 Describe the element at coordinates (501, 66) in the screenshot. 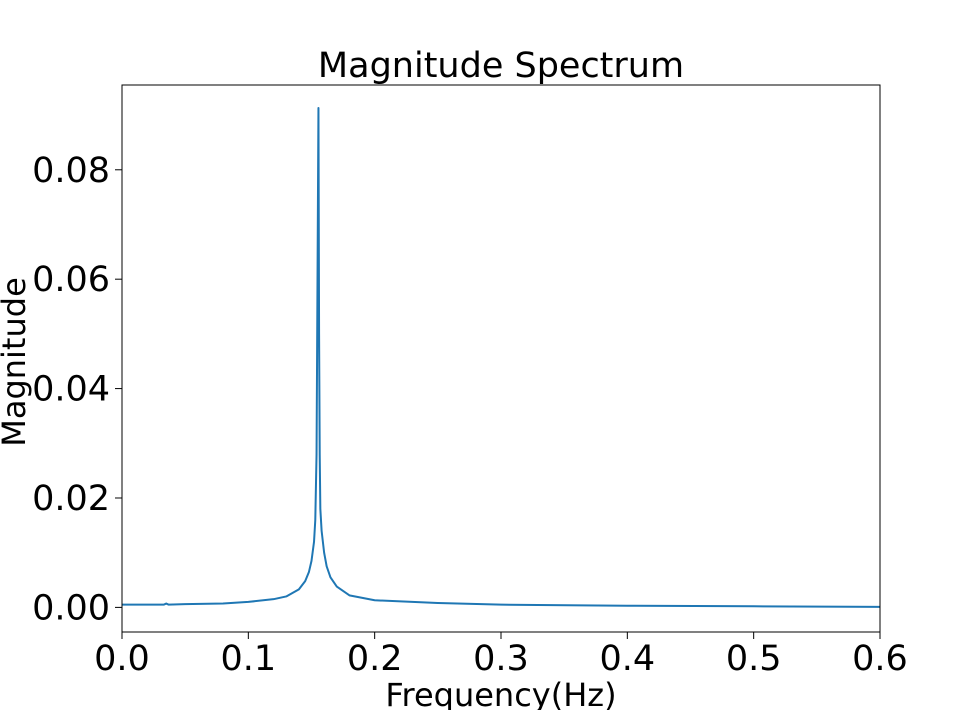

I see `chart-title: Magnitude Spectrum` at that location.